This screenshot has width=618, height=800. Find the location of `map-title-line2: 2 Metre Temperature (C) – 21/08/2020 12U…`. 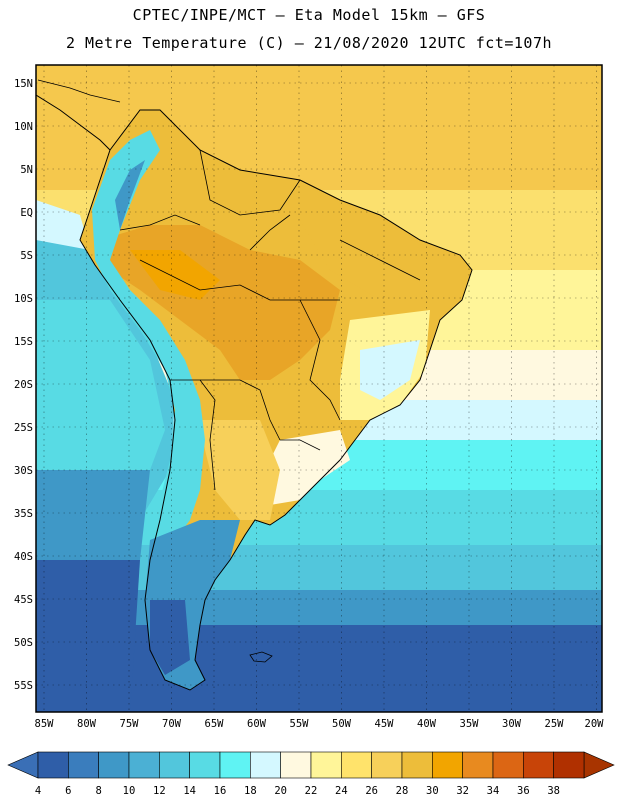

map-title-line2: 2 Metre Temperature (C) – 21/08/2020 12U… is located at coordinates (309, 43).